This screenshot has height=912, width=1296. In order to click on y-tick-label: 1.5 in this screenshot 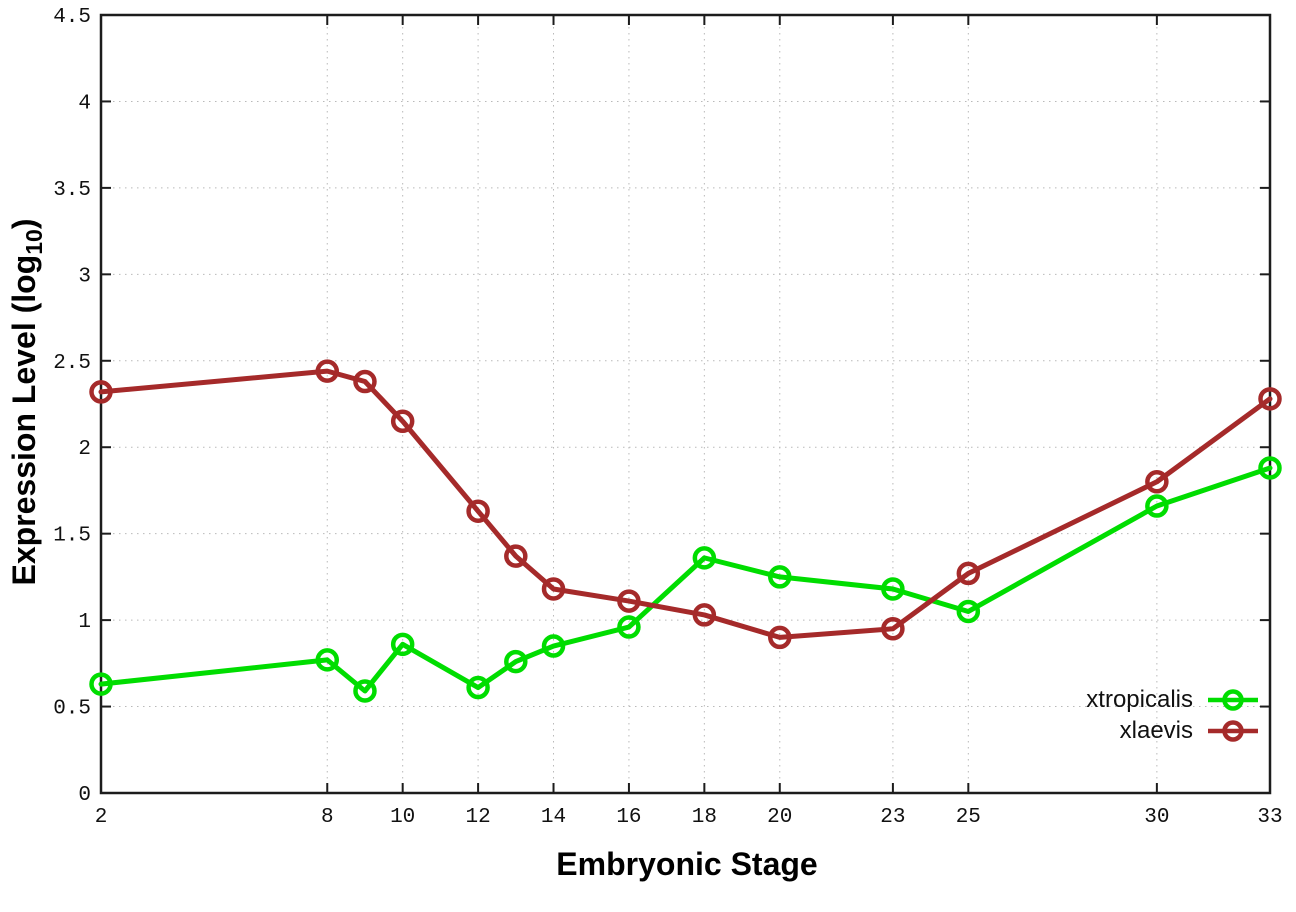, I will do `click(72, 536)`.